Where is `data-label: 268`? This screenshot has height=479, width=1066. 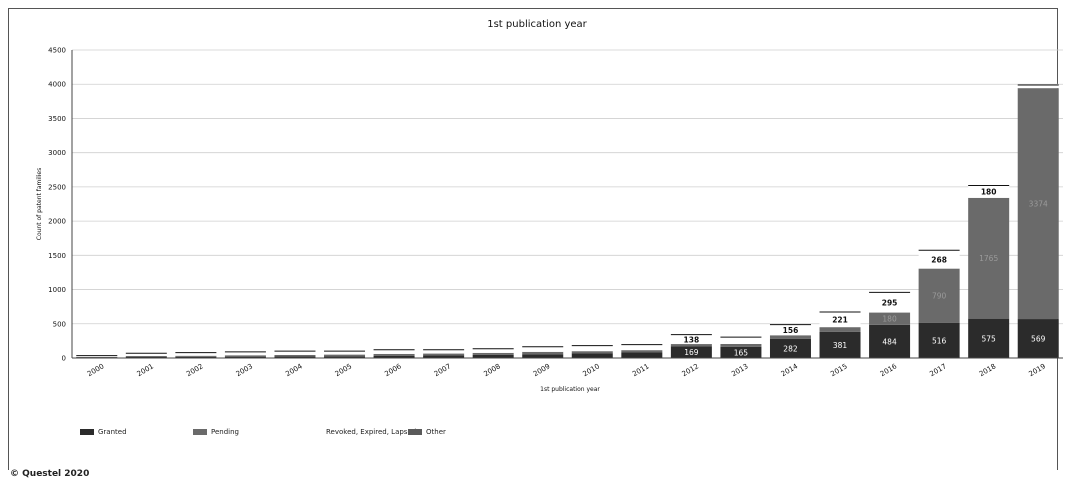
data-label: 268 is located at coordinates (939, 259).